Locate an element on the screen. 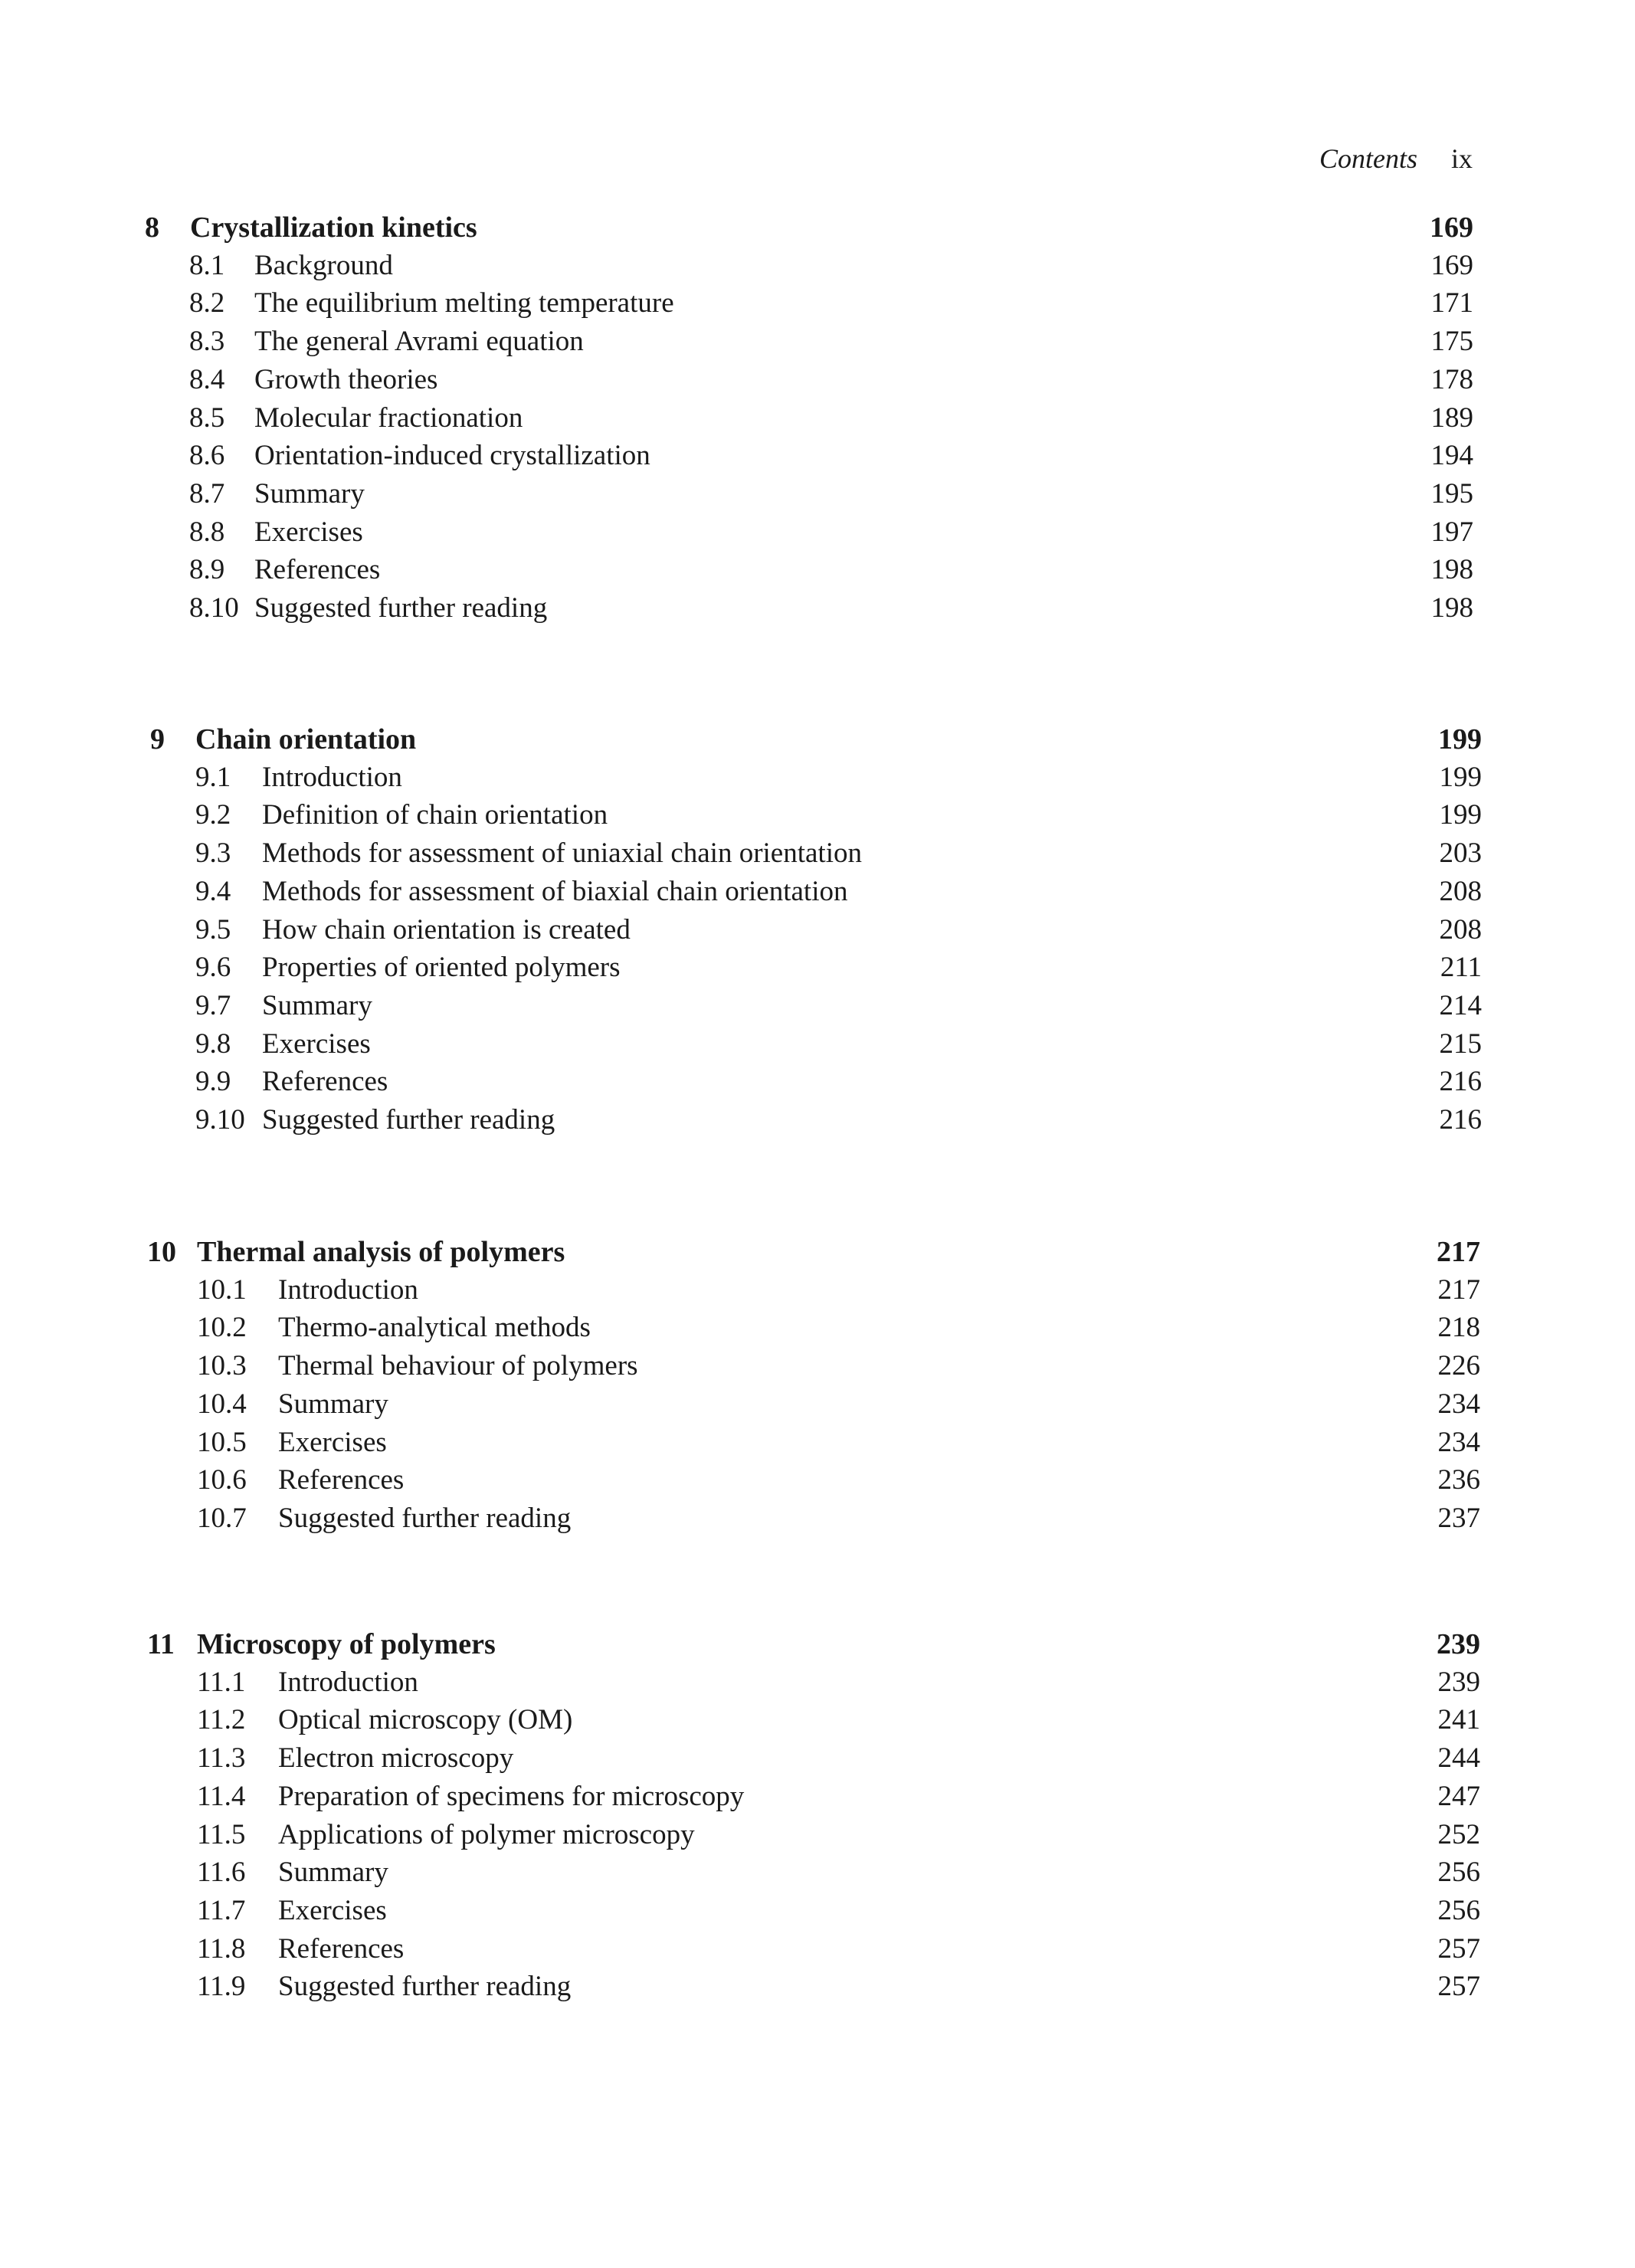 The image size is (1635, 2268). section-number: 8.10 is located at coordinates (214, 608).